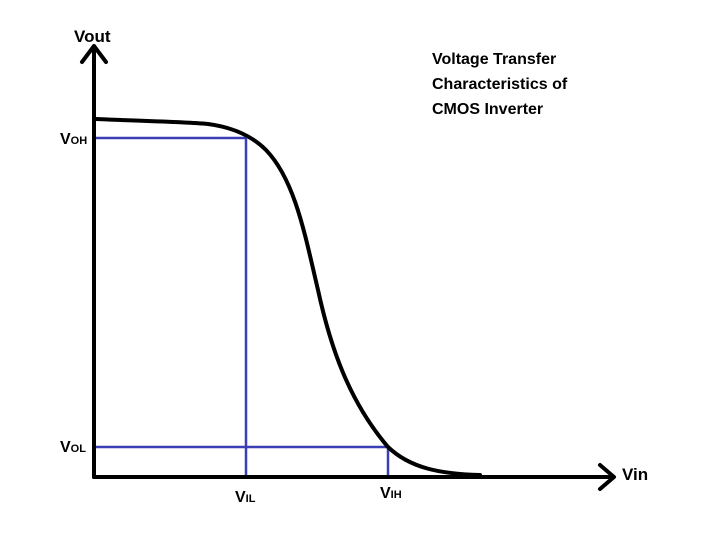 This screenshot has width=708, height=539. I want to click on title-line-2: Characteristics of, so click(500, 84).